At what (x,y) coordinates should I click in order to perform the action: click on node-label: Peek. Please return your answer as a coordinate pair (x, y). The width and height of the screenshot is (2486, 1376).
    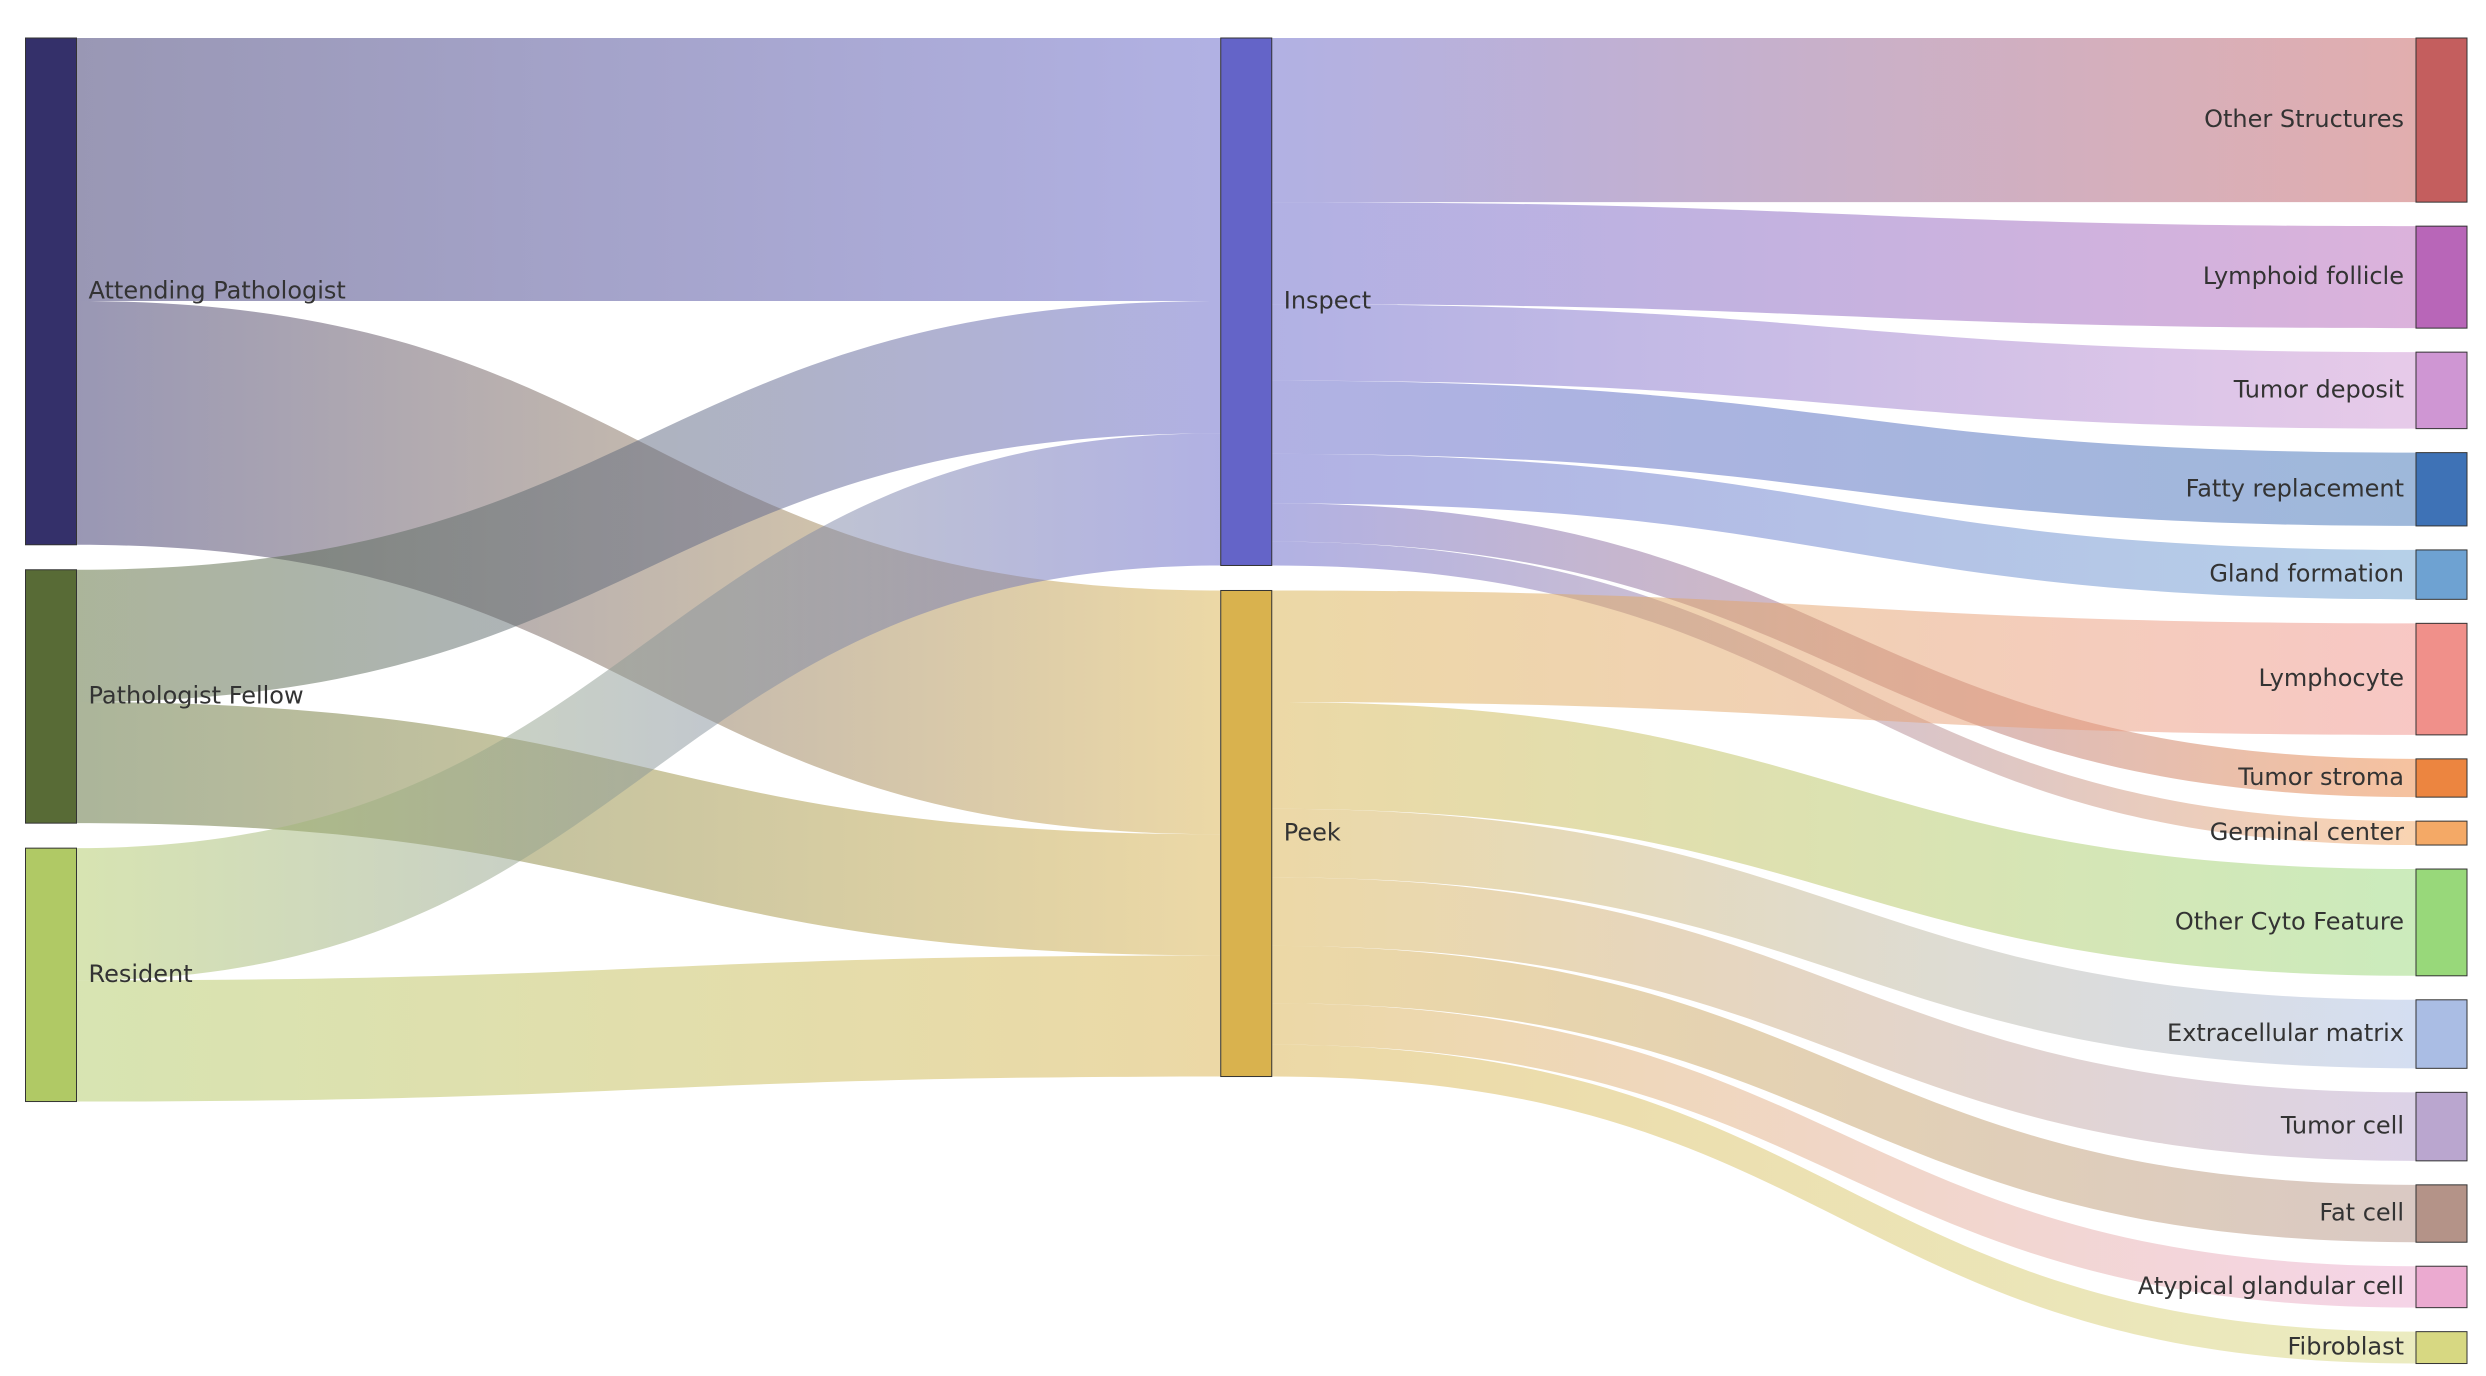
    Looking at the image, I should click on (1312, 833).